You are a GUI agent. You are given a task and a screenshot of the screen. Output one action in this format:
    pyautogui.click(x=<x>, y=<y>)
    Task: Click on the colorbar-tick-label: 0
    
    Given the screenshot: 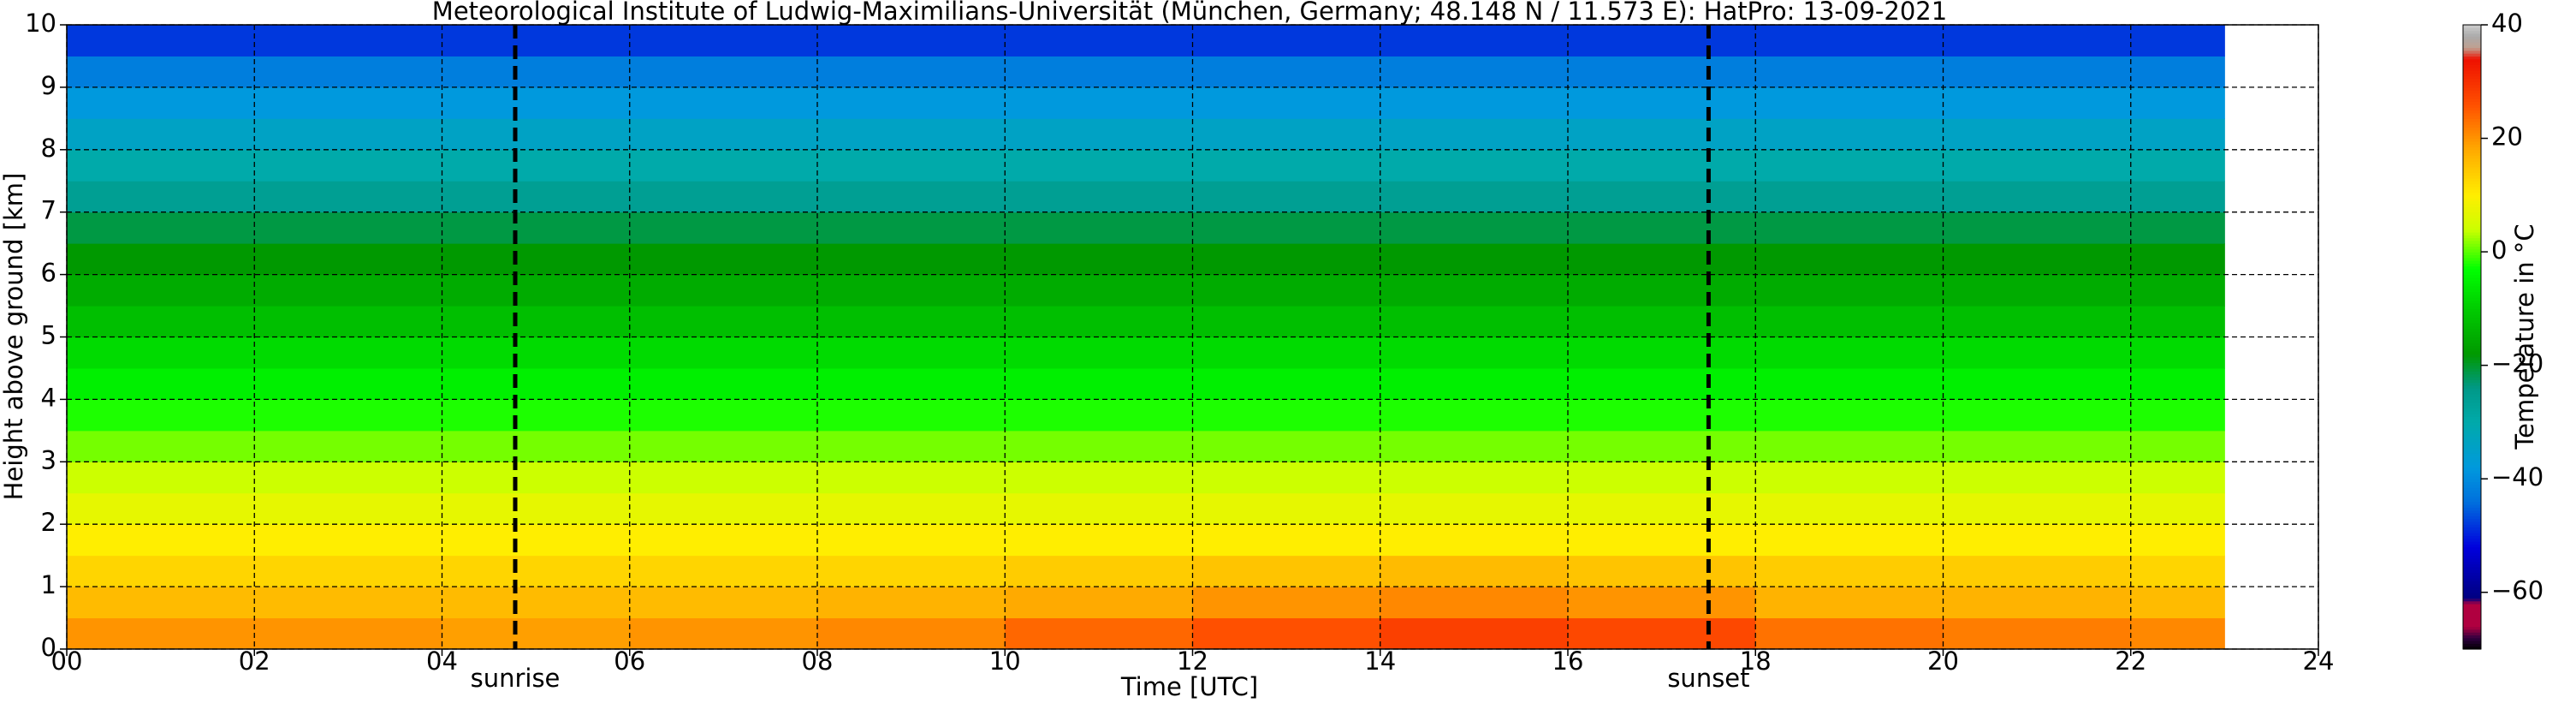 What is the action you would take?
    pyautogui.click(x=2499, y=250)
    